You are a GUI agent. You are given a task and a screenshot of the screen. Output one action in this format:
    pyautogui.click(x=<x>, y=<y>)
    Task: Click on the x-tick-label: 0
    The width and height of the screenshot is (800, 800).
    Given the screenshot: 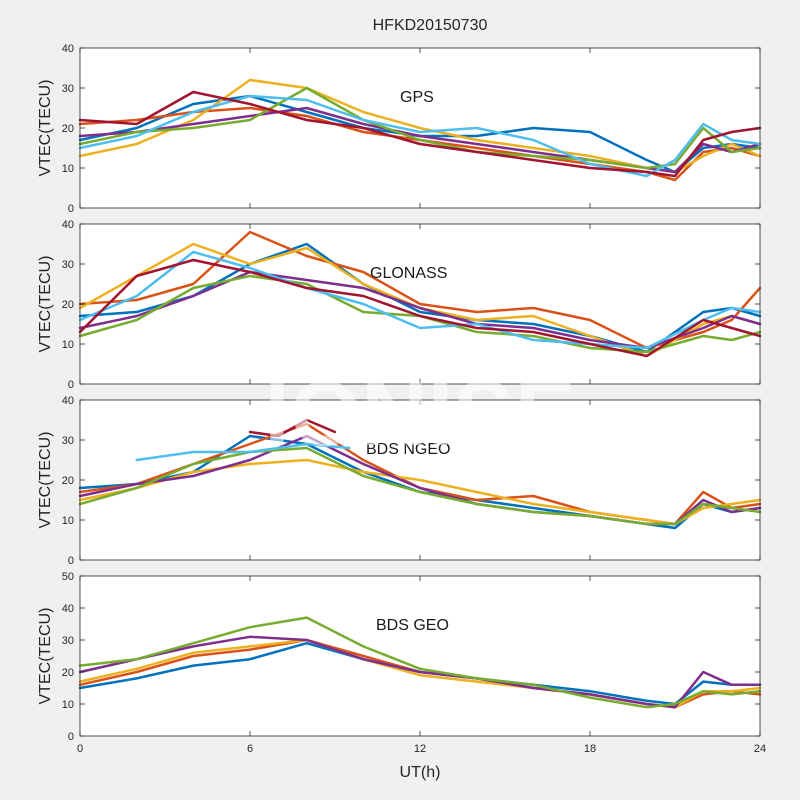 What is the action you would take?
    pyautogui.click(x=80, y=749)
    